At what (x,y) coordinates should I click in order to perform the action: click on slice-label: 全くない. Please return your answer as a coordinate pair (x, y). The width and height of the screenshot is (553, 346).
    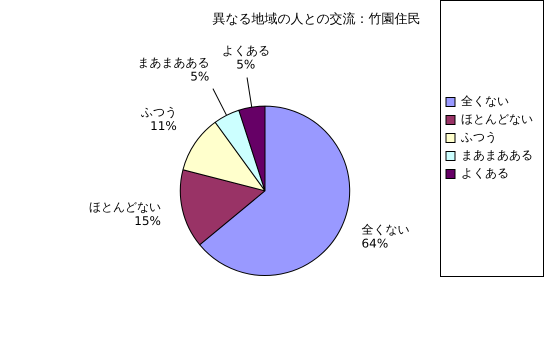
    Looking at the image, I should click on (386, 229).